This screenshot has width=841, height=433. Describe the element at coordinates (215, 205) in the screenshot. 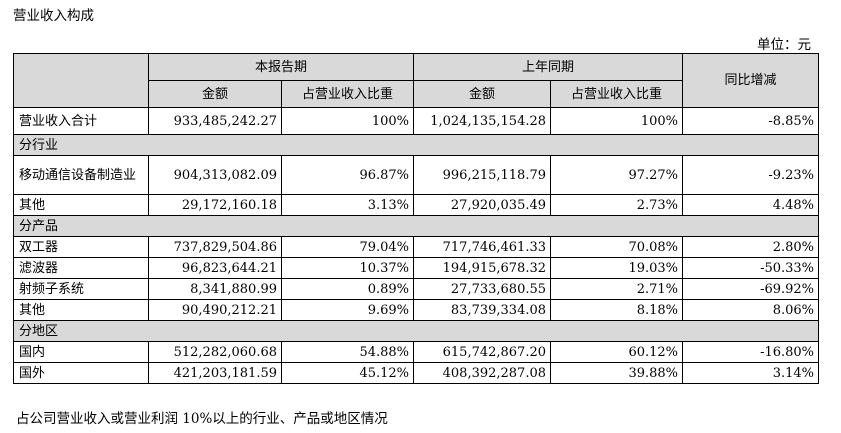

I see `cur-amount: 29,172,160.18` at that location.